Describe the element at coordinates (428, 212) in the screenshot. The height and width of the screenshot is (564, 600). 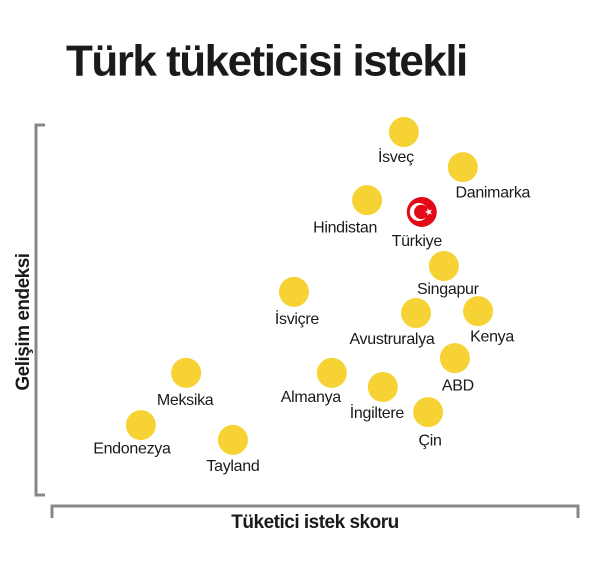
I see `flag-star` at that location.